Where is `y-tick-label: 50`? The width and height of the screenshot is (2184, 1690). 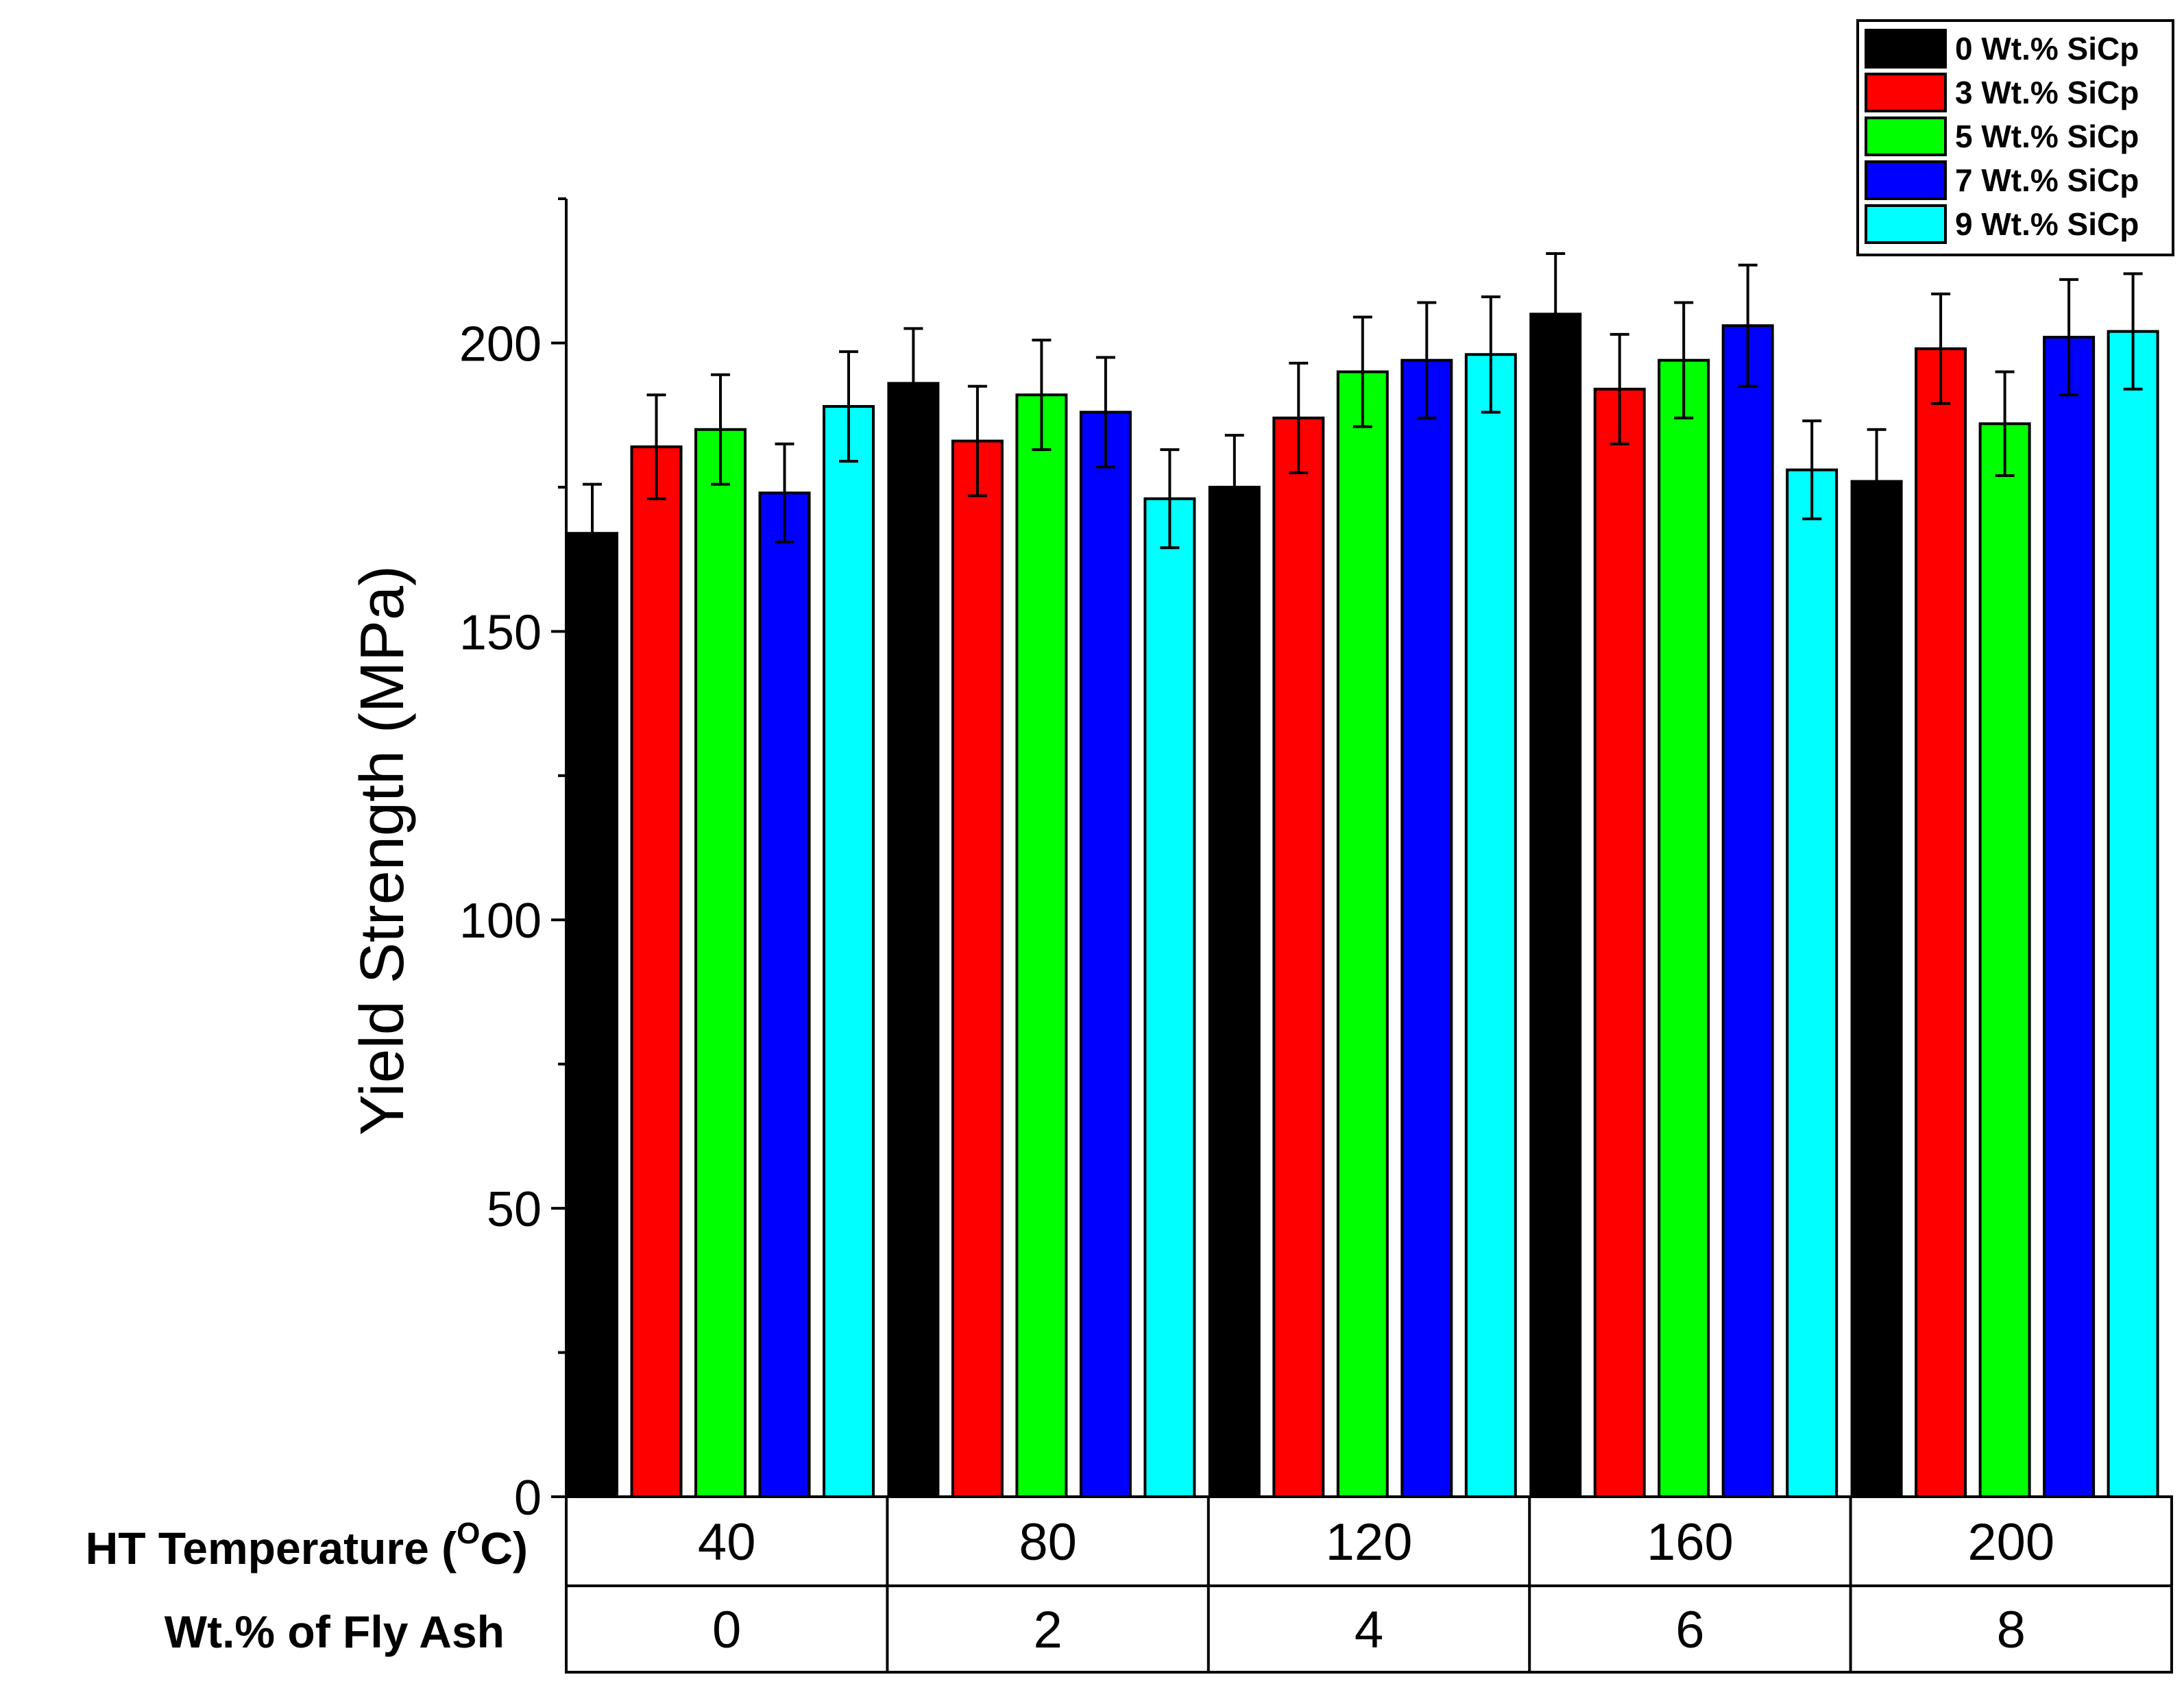
y-tick-label: 50 is located at coordinates (514, 1209).